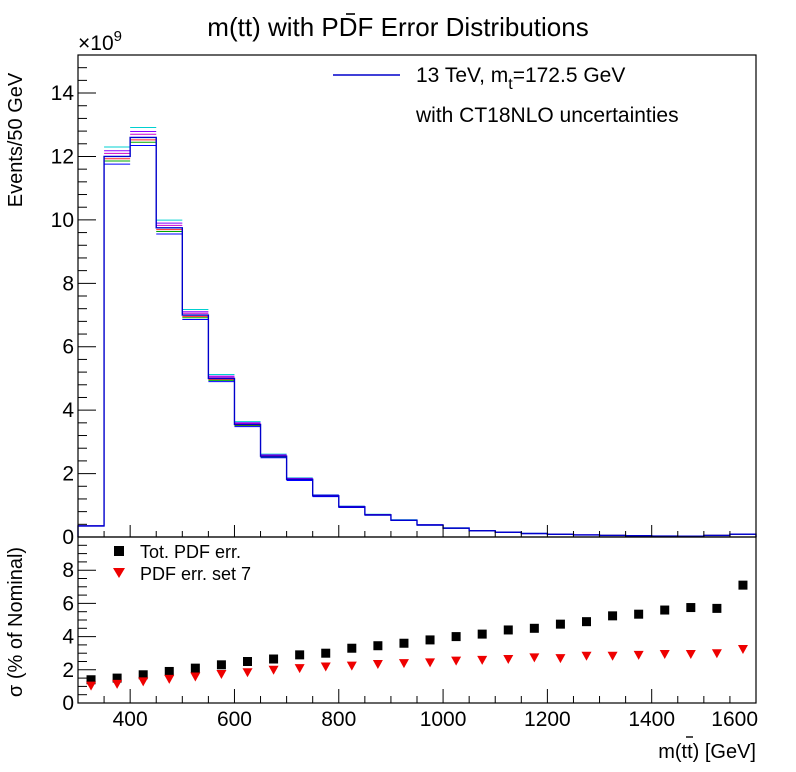 Image resolution: width=796 pixels, height=772 pixels. Describe the element at coordinates (547, 115) in the screenshot. I see `legend-entry-uncertainty: with CT18NLO uncertainties` at that location.